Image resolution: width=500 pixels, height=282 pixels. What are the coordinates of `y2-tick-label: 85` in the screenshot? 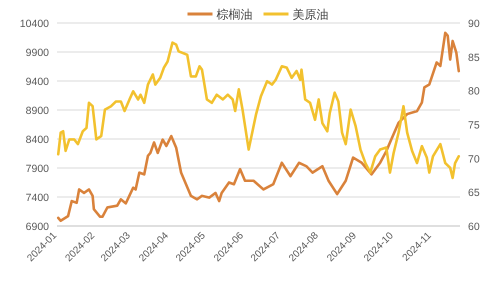 It's located at (474, 58).